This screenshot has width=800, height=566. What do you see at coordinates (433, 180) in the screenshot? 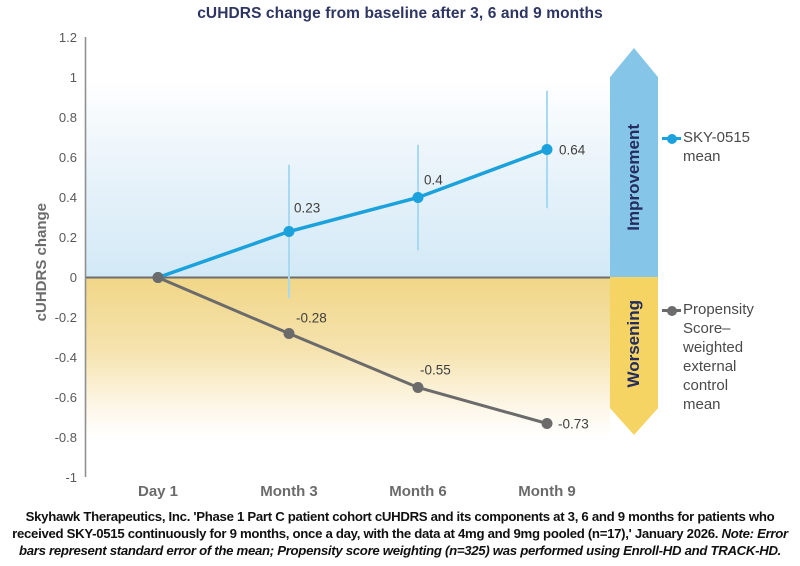
I see `point-label: 0.4` at bounding box center [433, 180].